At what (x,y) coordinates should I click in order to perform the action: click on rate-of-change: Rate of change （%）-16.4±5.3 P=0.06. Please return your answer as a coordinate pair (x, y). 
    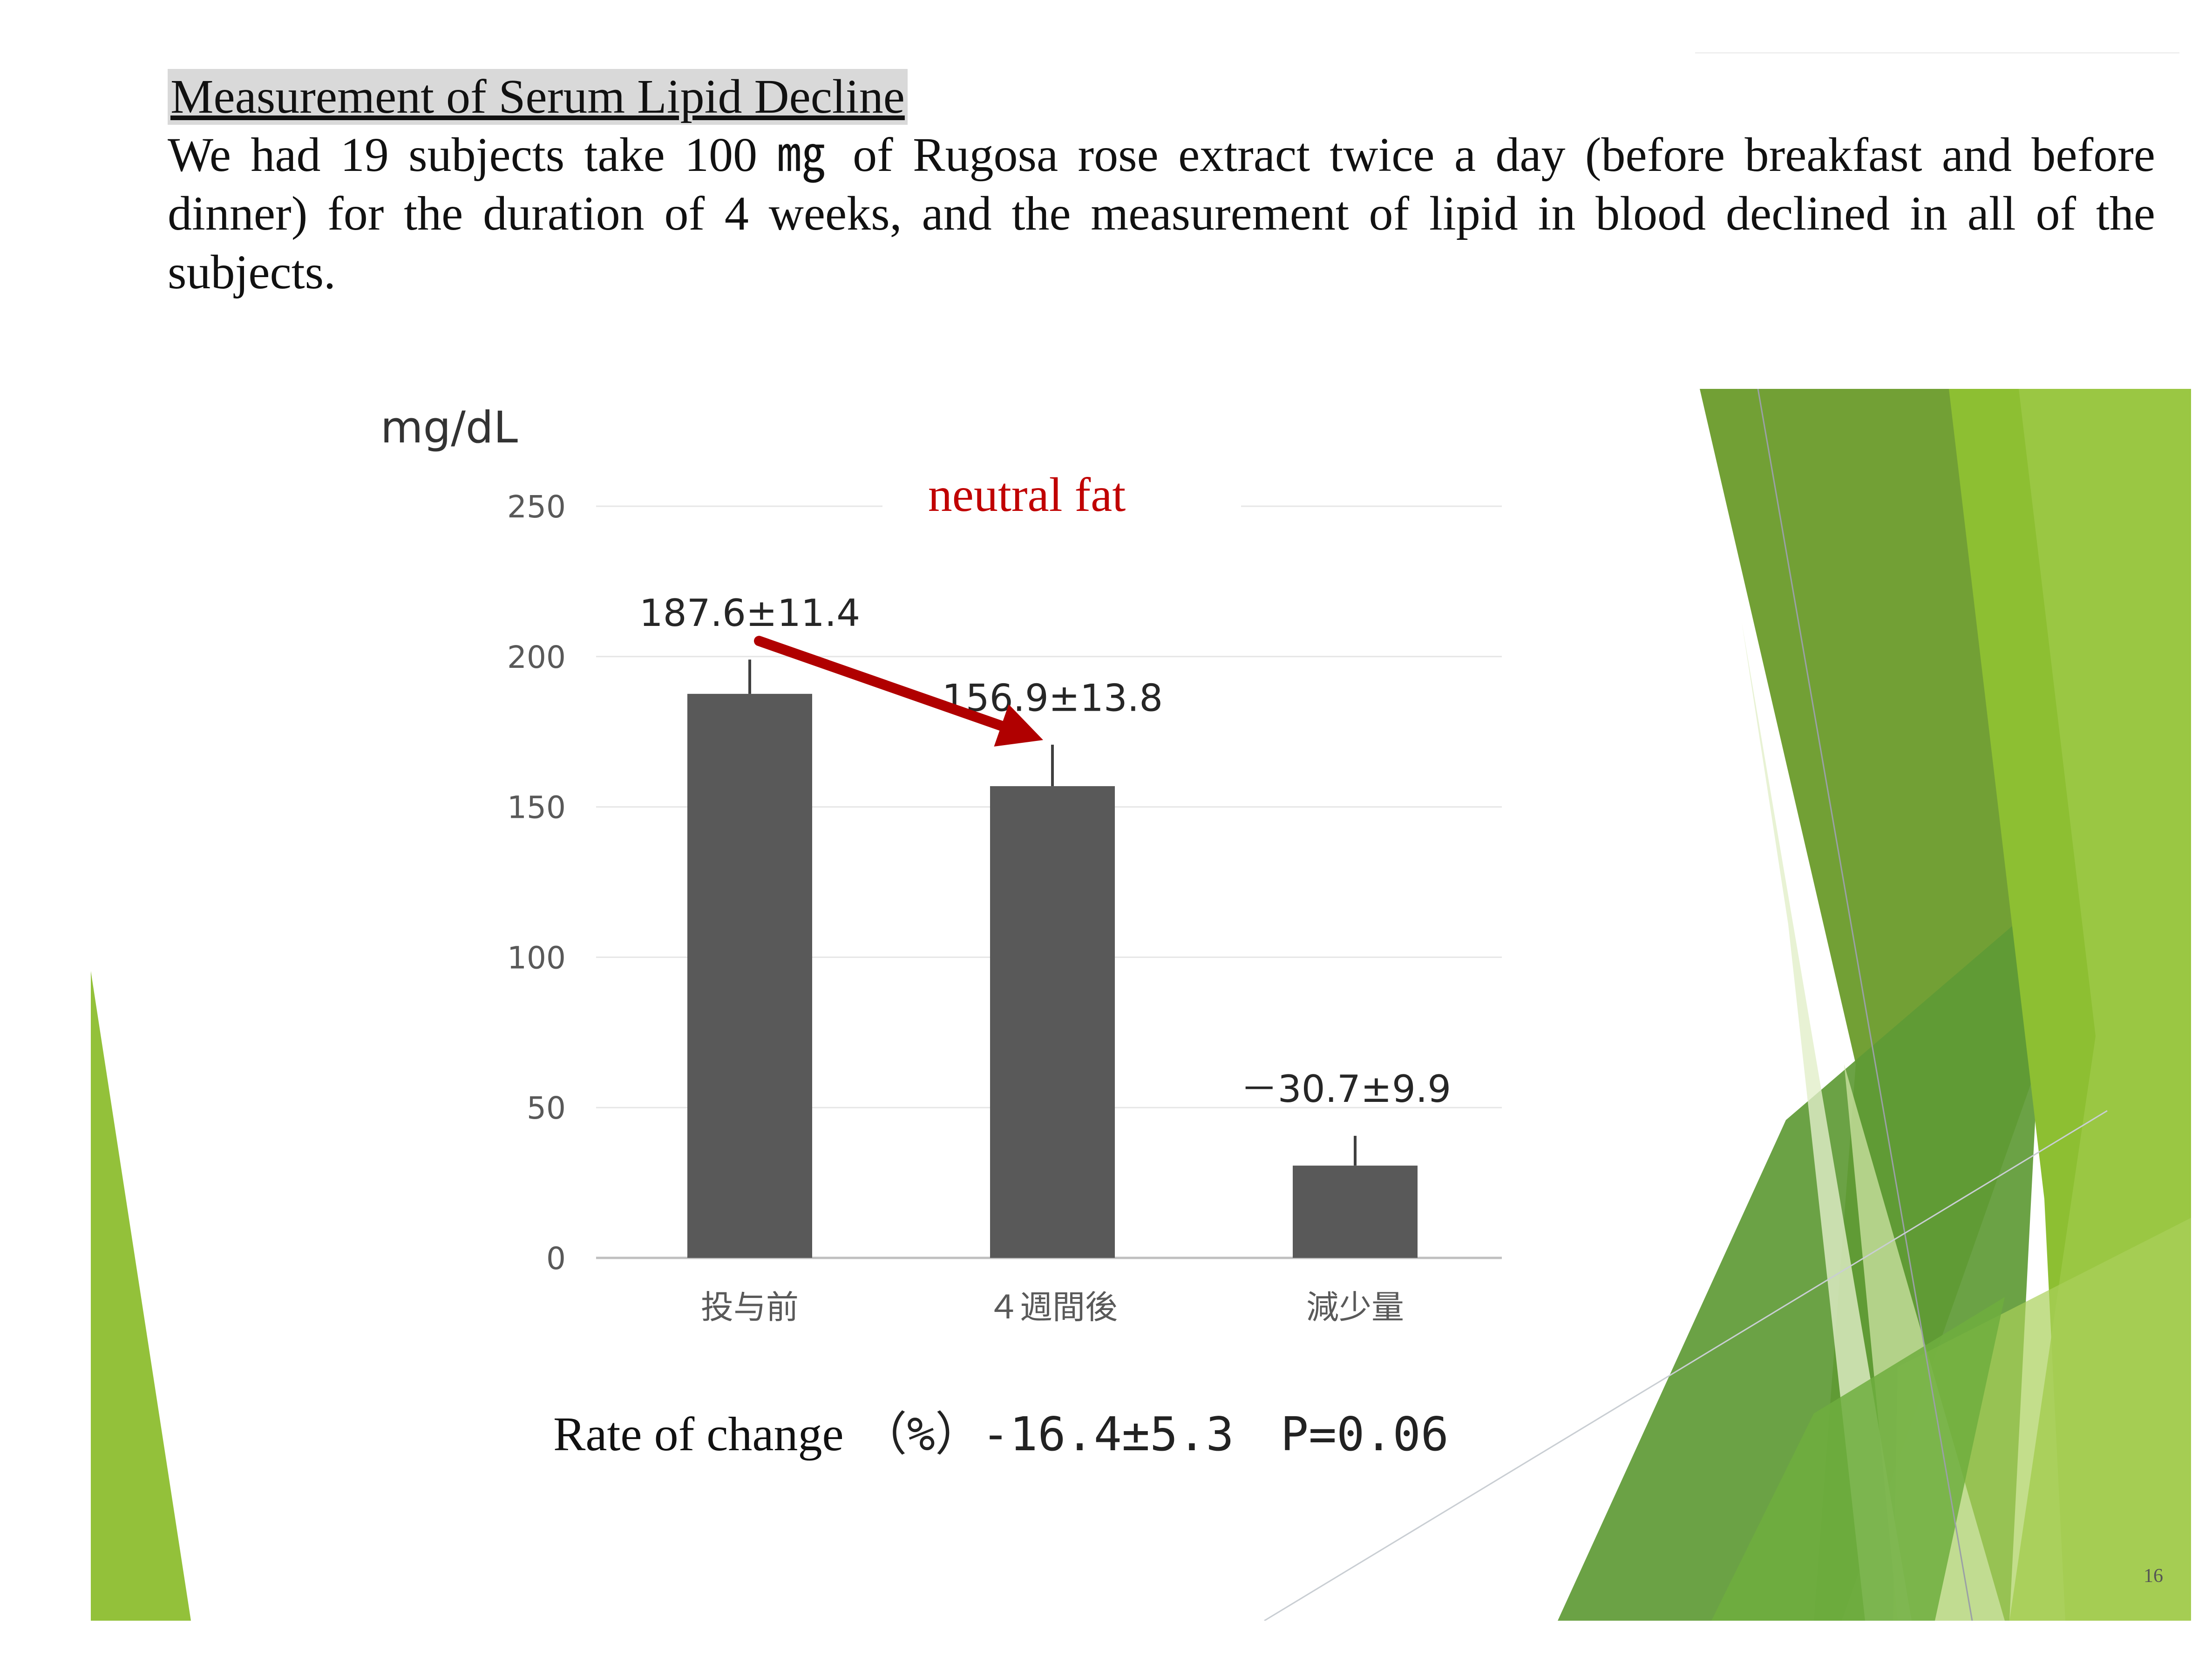
    Looking at the image, I should click on (1001, 1430).